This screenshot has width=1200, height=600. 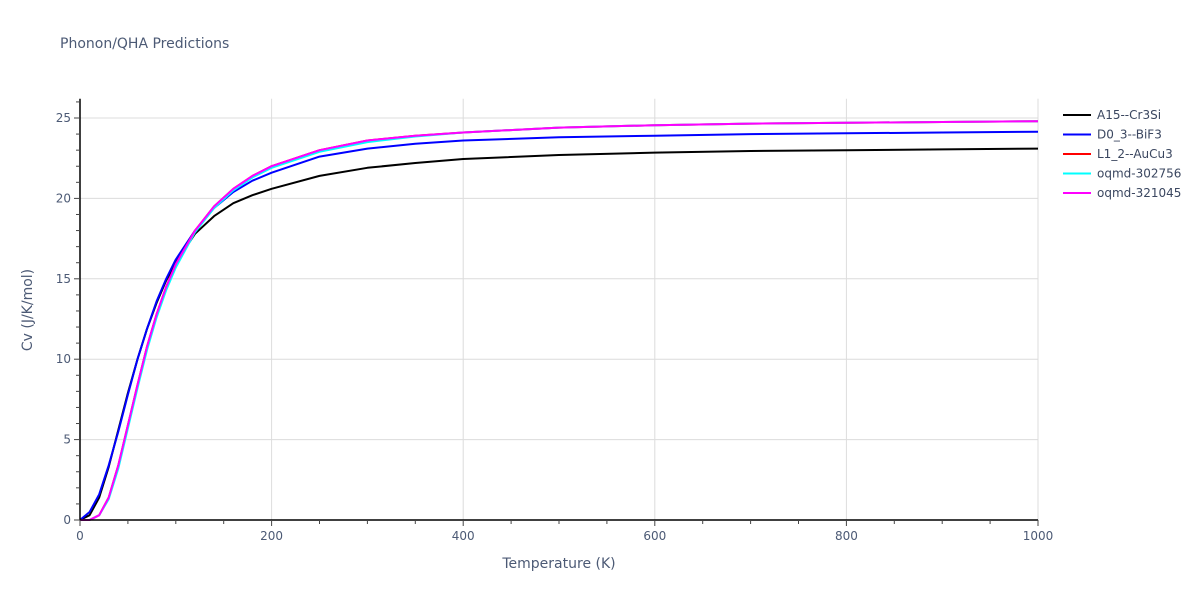 What do you see at coordinates (145, 44) in the screenshot?
I see `chart-title: Phonon/QHA Predictions` at bounding box center [145, 44].